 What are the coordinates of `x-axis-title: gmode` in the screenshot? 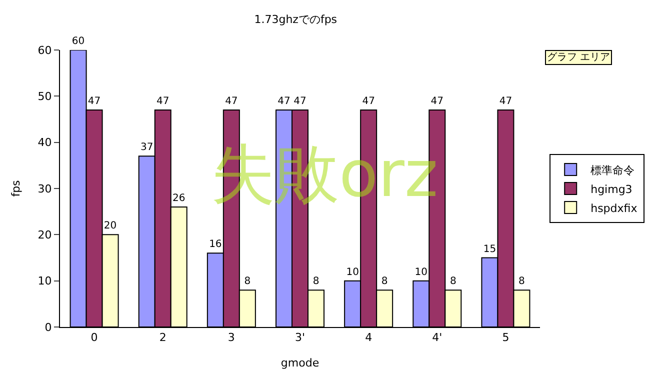 It's located at (300, 363).